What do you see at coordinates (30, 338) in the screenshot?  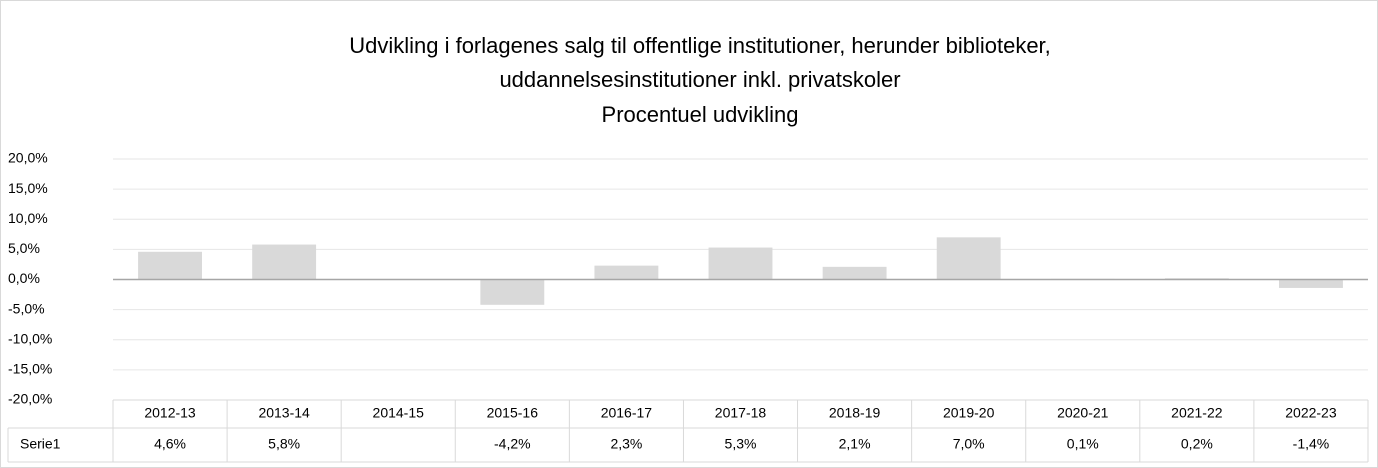 I see `y-tick-label: -10,0%` at bounding box center [30, 338].